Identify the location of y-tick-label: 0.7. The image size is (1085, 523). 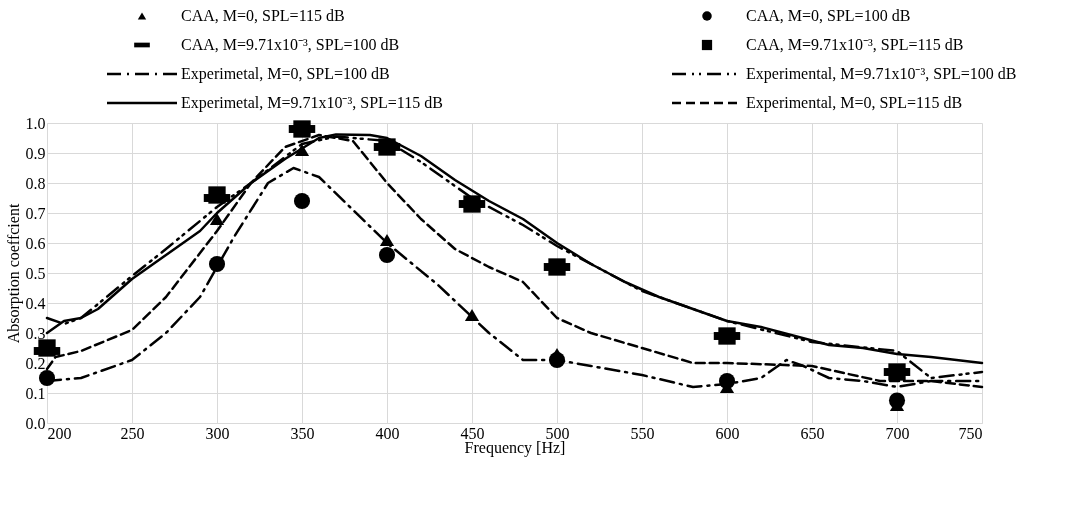
(35, 213).